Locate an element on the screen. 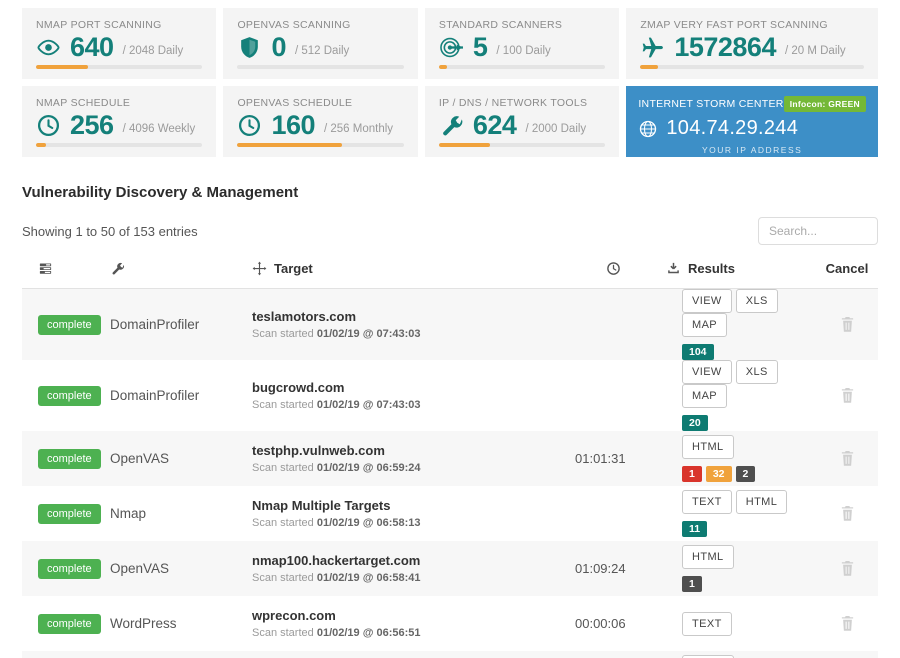 Image resolution: width=900 pixels, height=658 pixels. target-name: teslamotors.com is located at coordinates (304, 316).